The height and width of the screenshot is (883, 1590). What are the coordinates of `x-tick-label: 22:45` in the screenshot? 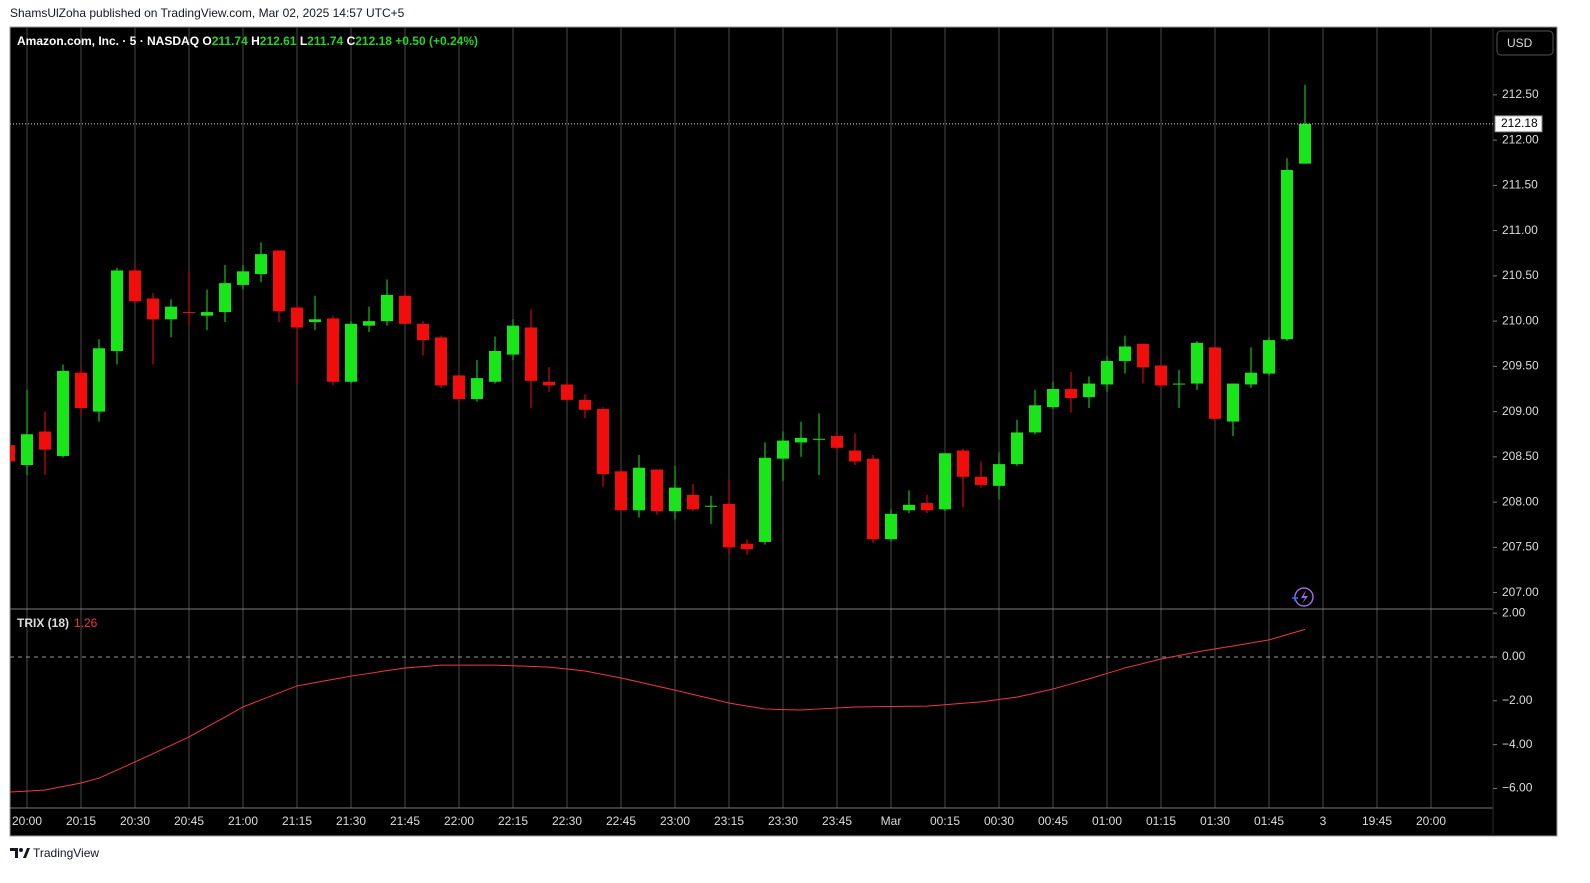 It's located at (621, 821).